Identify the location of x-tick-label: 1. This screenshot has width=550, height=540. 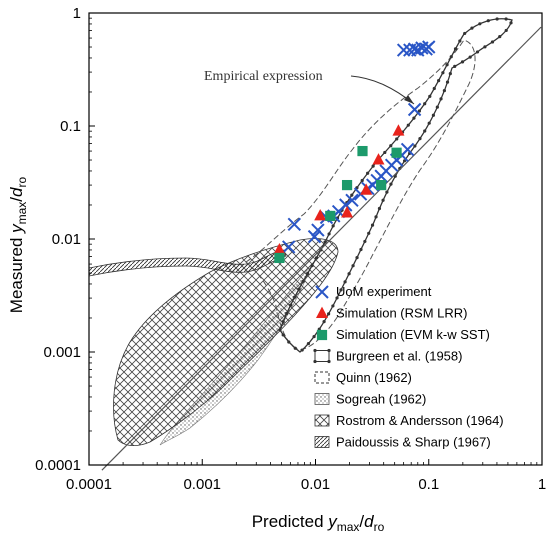
(542, 484).